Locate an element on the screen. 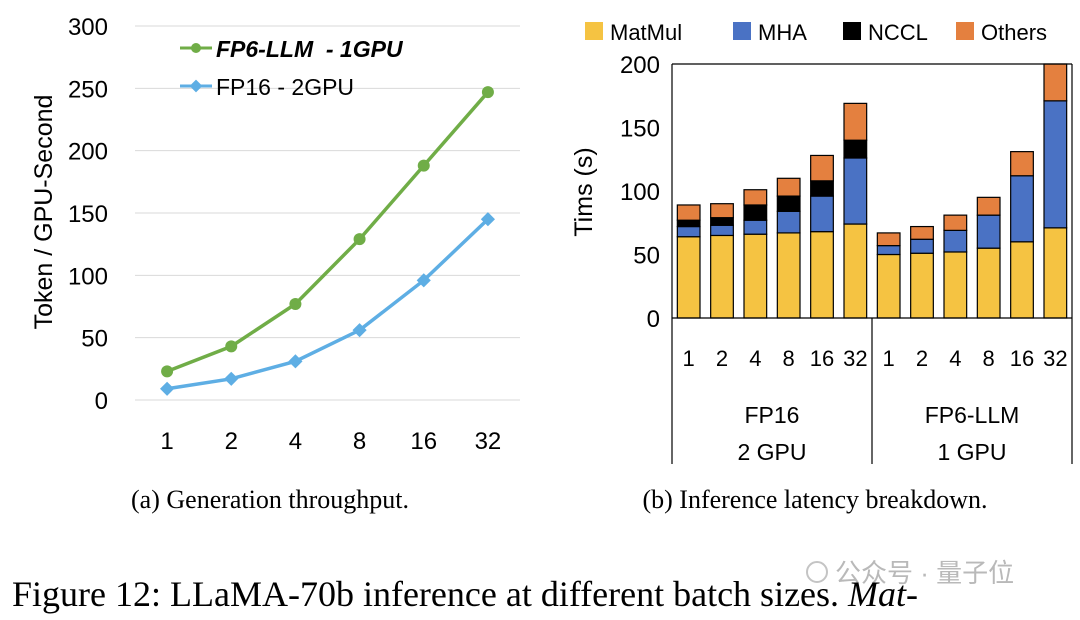 The image size is (1080, 620). caption-b: (b) Inference latency breakdown. is located at coordinates (814, 499).